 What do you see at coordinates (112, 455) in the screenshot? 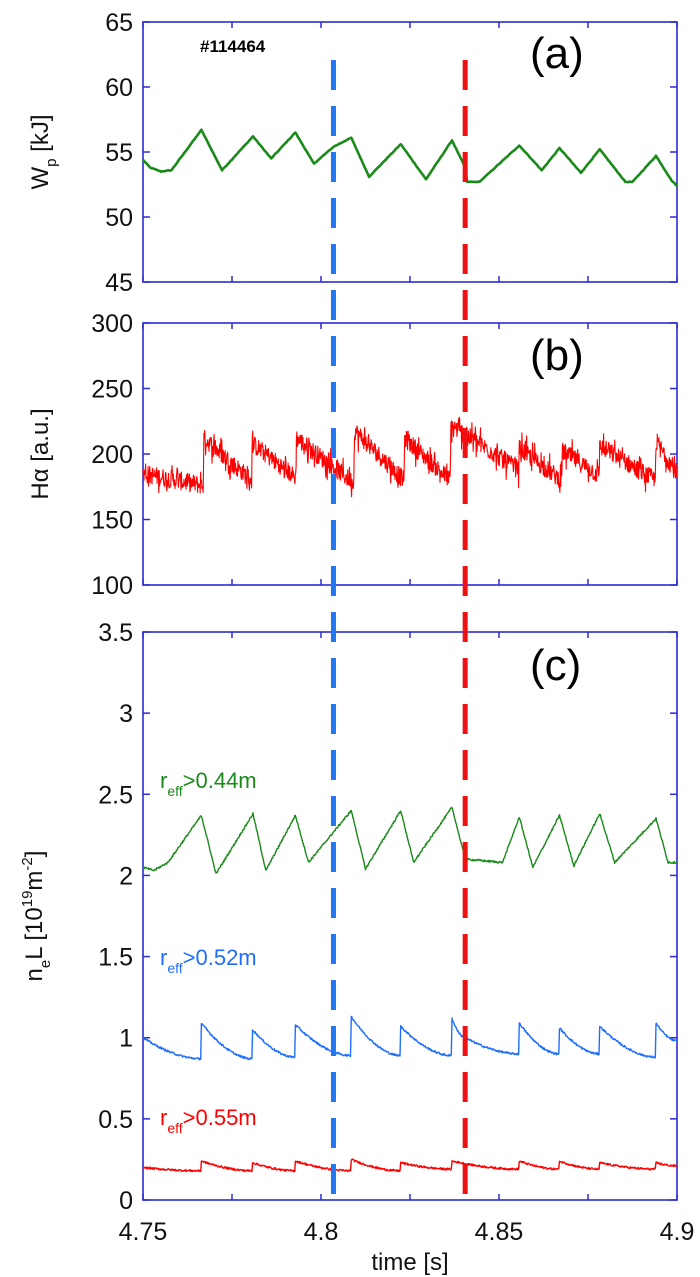
I see `y-tick-label: 200` at bounding box center [112, 455].